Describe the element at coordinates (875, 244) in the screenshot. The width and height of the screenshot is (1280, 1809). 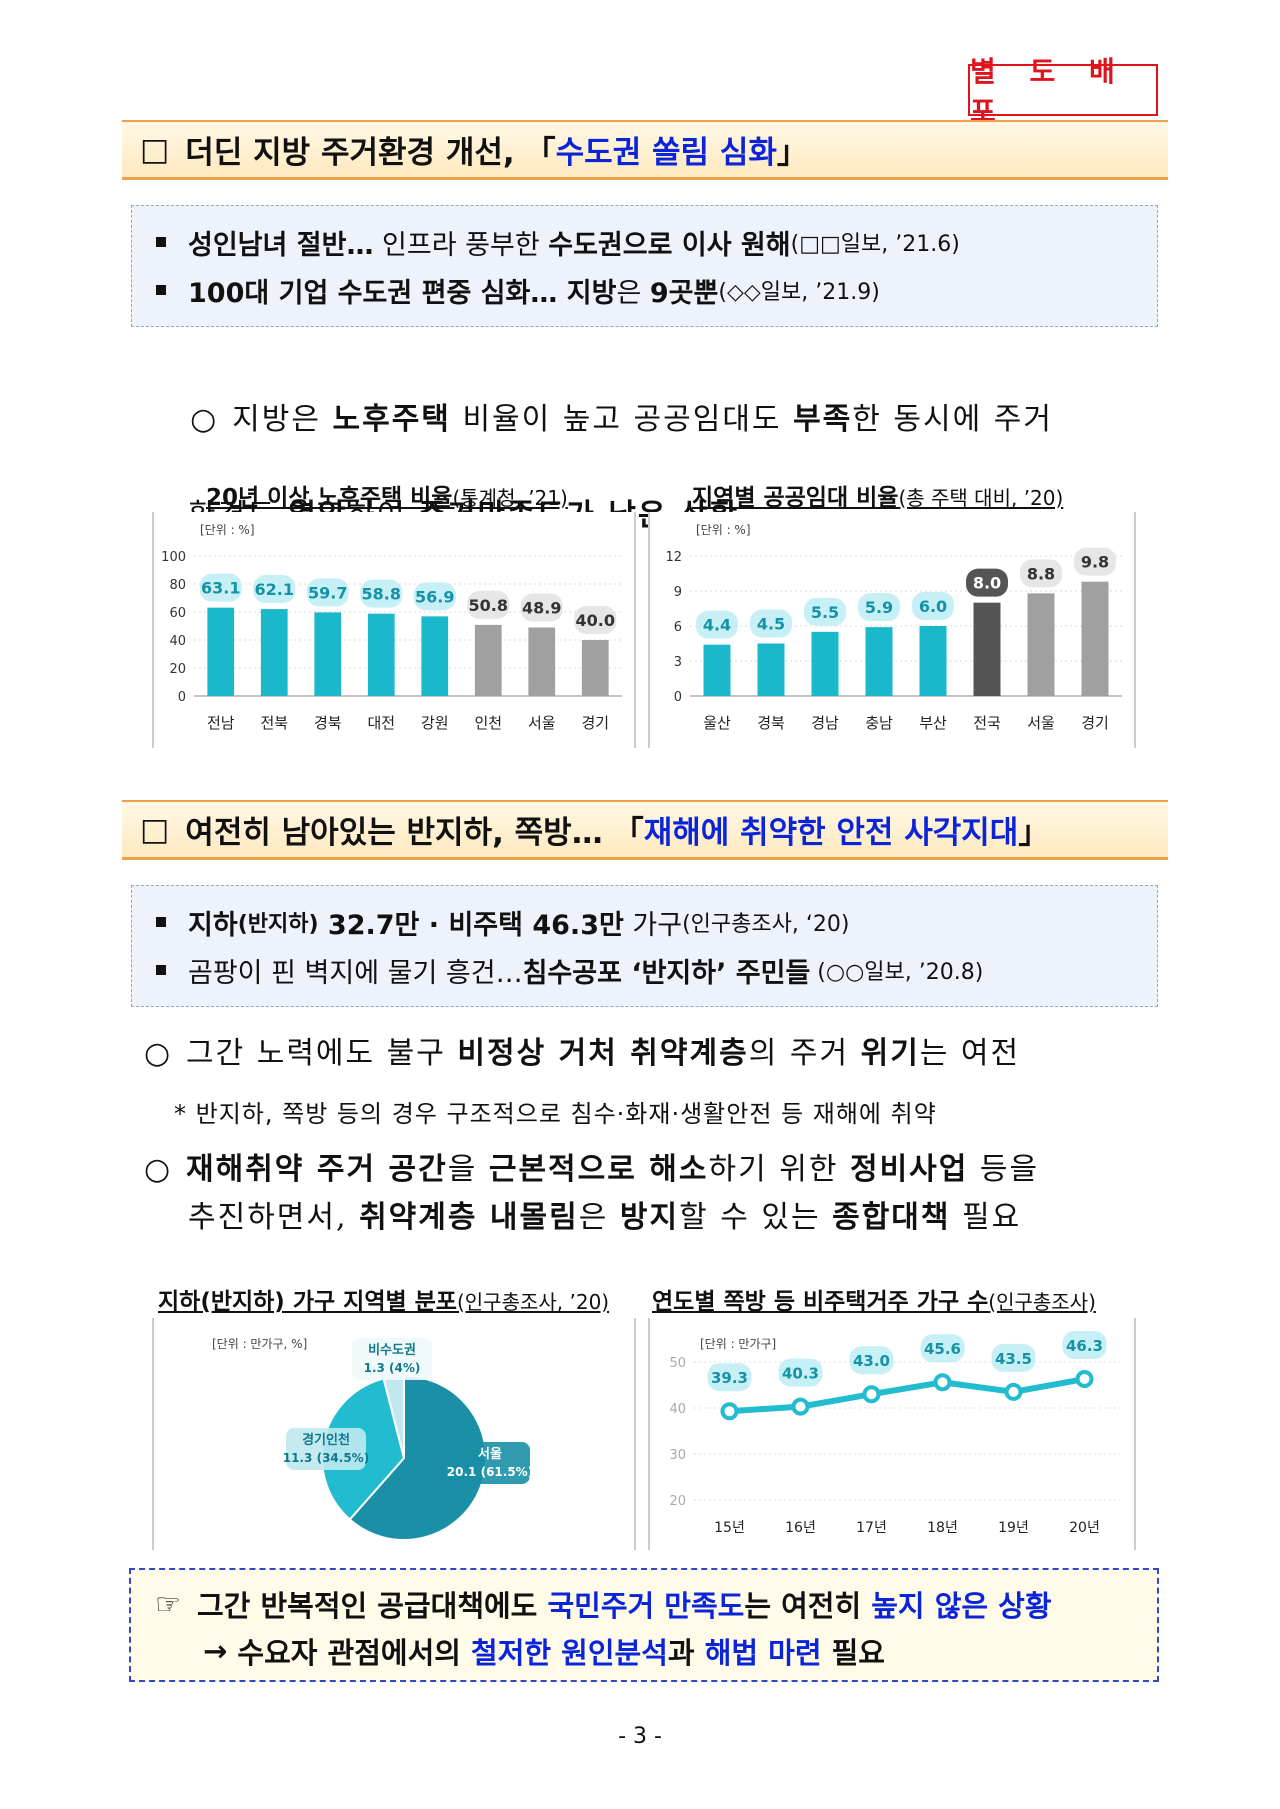
I see `news-source: (□□일보, ’21.6)` at that location.